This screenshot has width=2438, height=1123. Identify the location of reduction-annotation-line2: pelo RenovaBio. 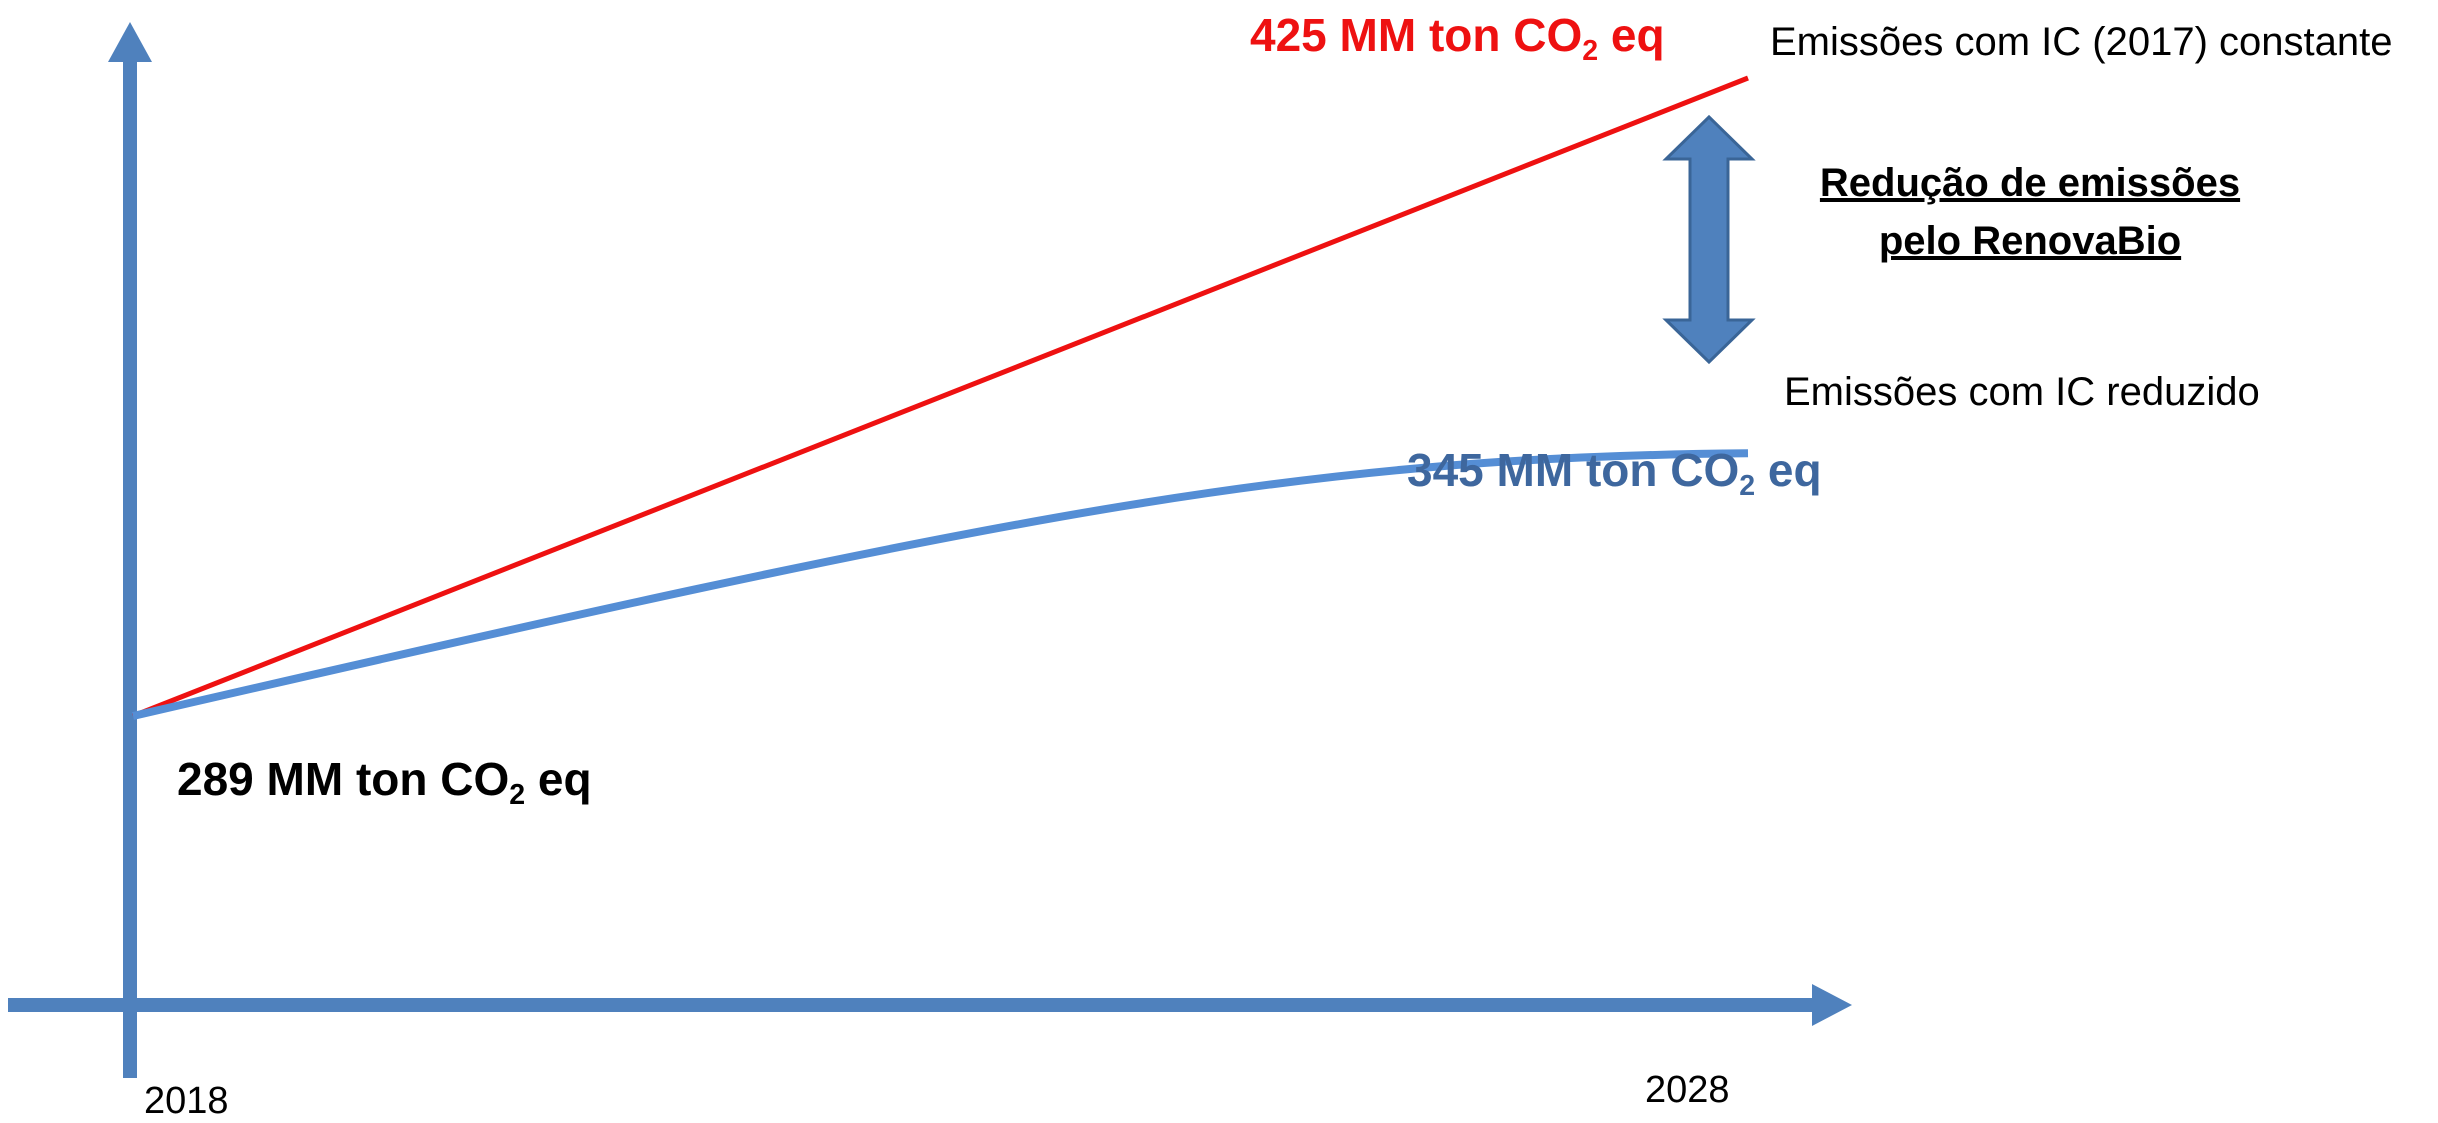
(2030, 241).